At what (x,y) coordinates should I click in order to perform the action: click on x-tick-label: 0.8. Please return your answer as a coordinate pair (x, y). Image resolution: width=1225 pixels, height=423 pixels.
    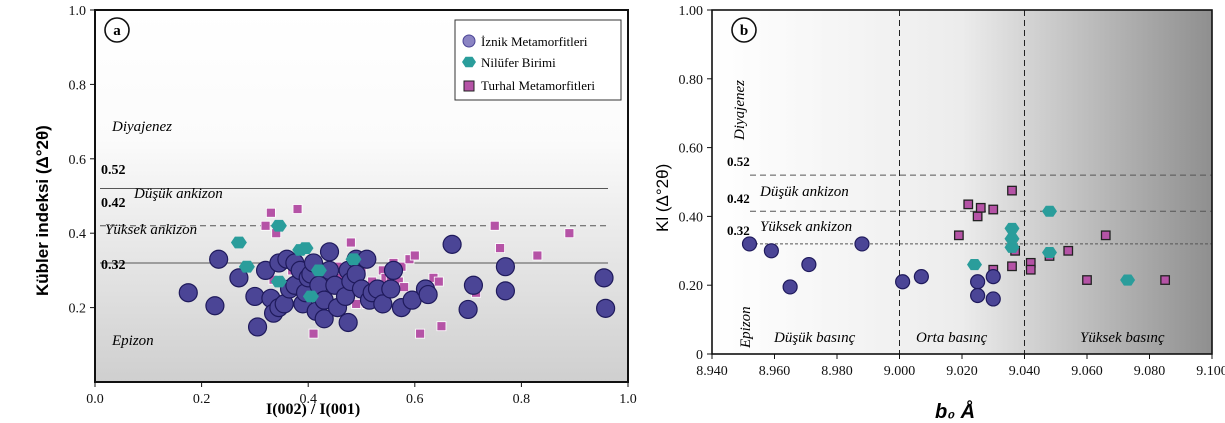
    Looking at the image, I should click on (522, 399).